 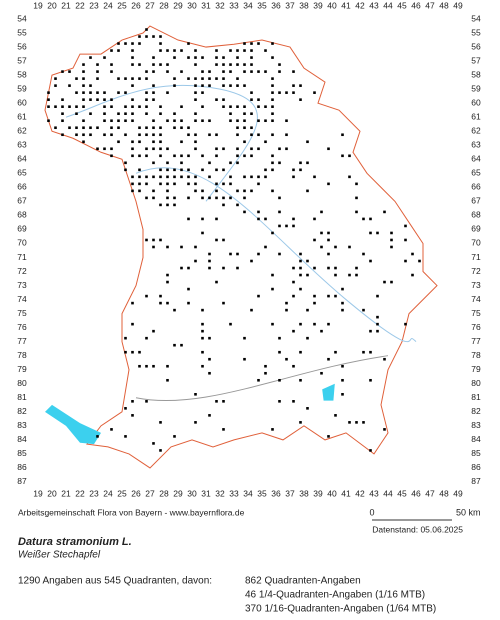 I want to click on y-label: 87, so click(x=476, y=481).